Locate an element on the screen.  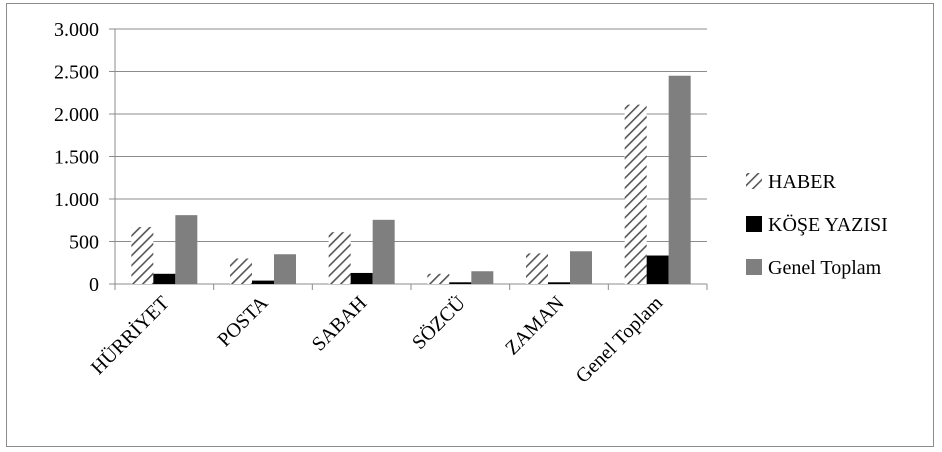
legend: HABER KÖŞE YAZISI Genel Toplam is located at coordinates (817, 225).